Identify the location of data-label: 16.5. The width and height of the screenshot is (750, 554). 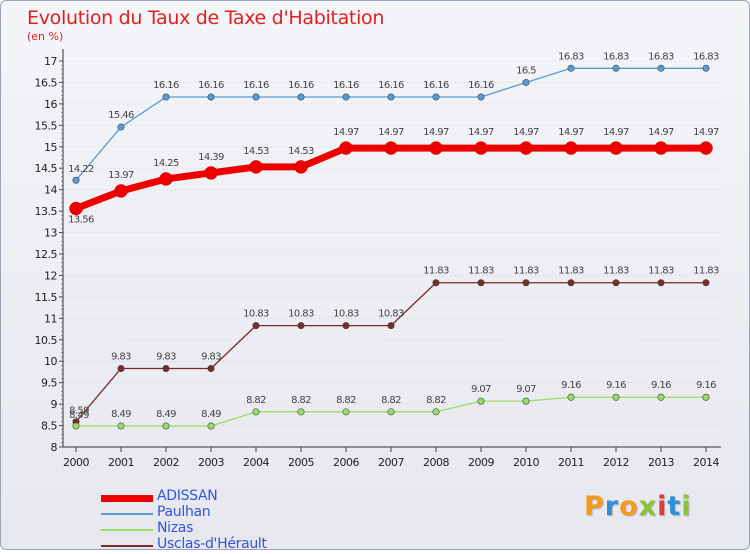
(526, 70).